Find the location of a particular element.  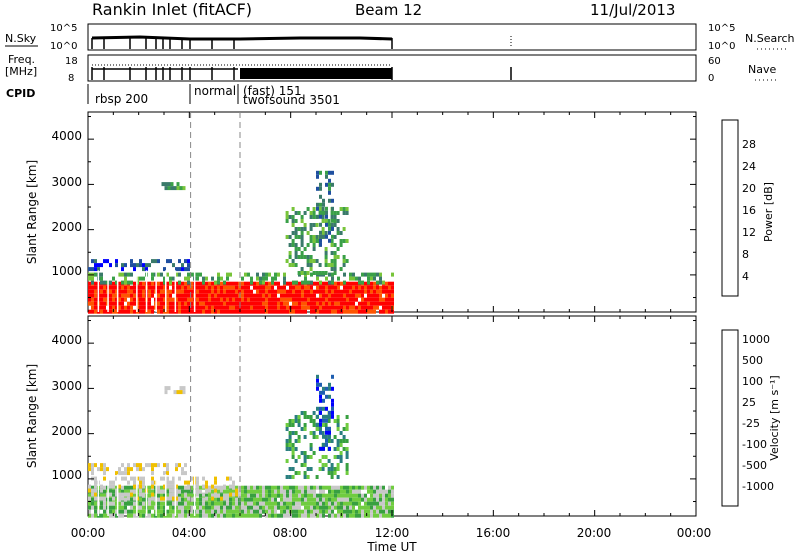

freq-tick-top: 18 is located at coordinates (71, 61).